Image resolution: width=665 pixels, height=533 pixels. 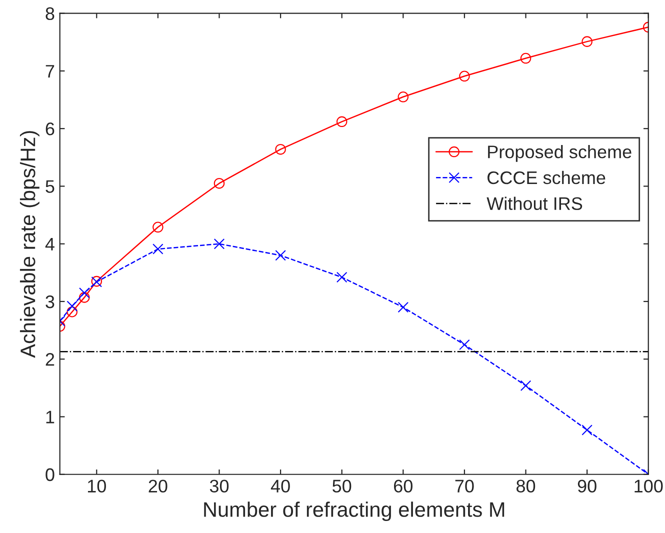 What do you see at coordinates (158, 486) in the screenshot?
I see `x-tick-label: 20` at bounding box center [158, 486].